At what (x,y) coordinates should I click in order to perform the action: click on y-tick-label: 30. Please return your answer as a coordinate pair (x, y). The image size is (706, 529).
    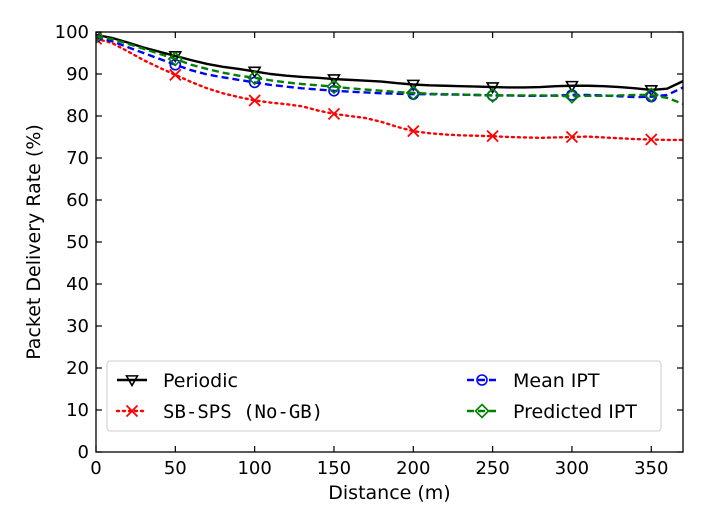
    Looking at the image, I should click on (77, 326).